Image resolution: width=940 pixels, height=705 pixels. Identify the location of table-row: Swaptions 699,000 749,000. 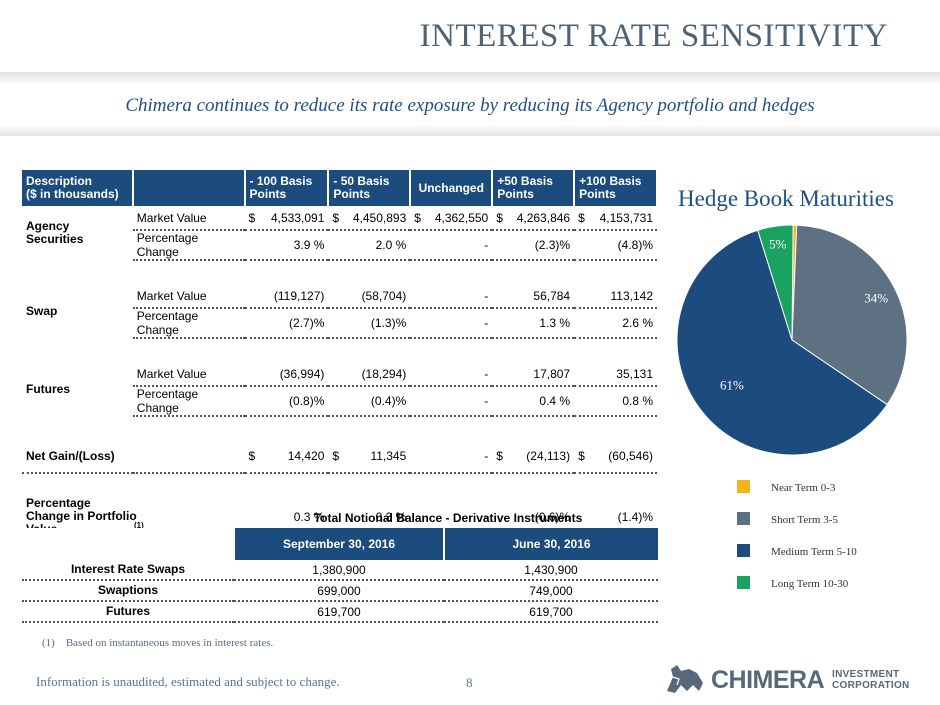
(340, 591).